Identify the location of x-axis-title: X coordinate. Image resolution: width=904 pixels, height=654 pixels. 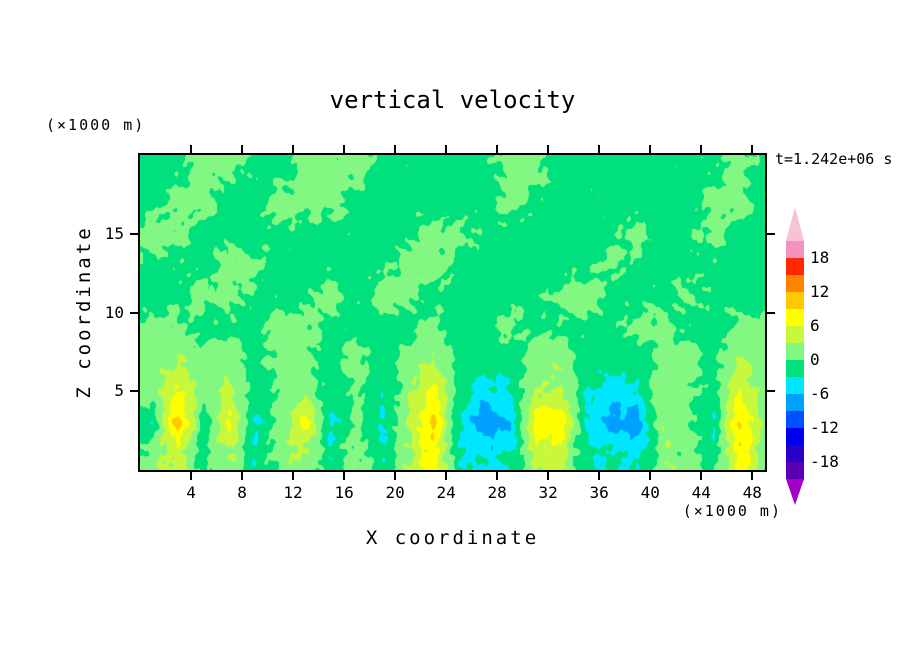
(452, 538).